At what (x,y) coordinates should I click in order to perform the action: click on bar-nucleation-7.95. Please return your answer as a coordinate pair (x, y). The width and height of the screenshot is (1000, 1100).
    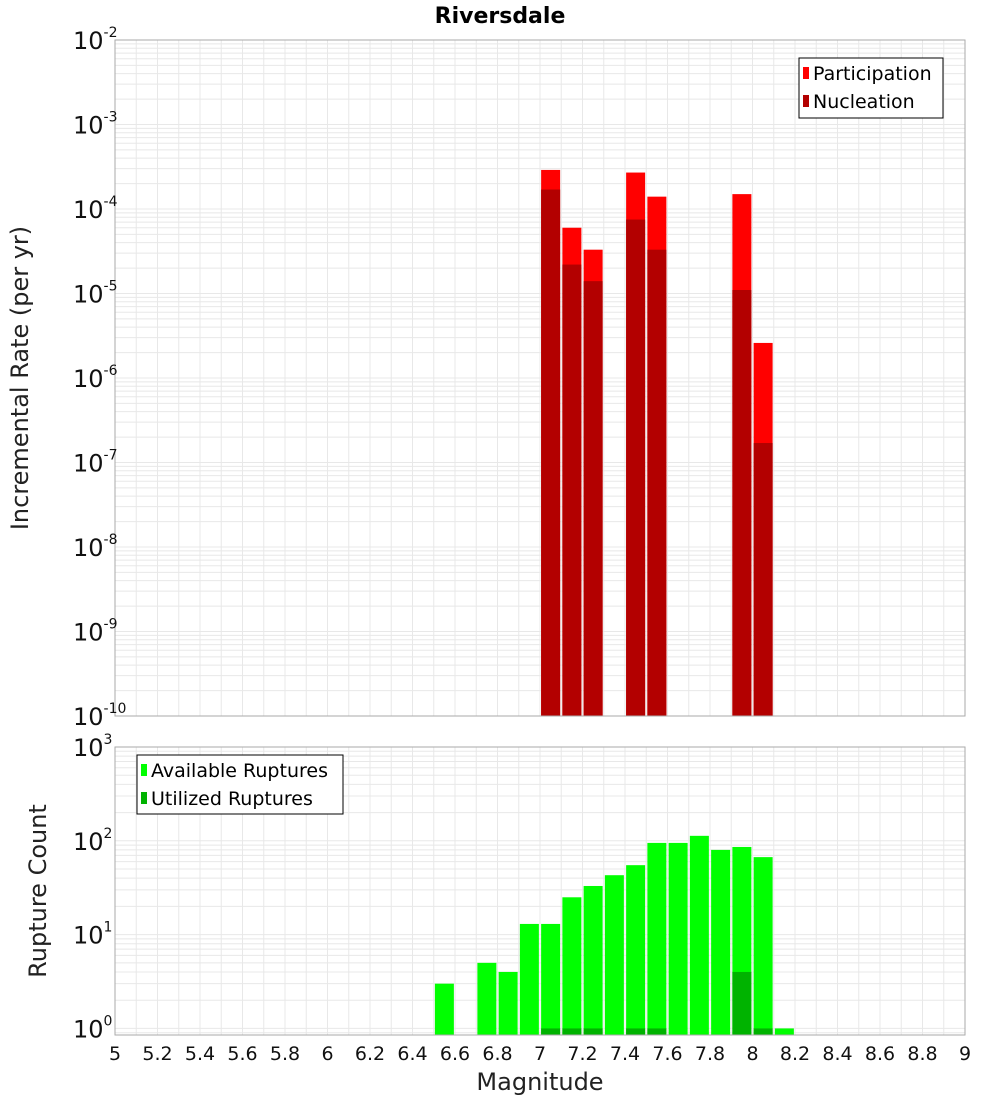
    Looking at the image, I should click on (742, 503).